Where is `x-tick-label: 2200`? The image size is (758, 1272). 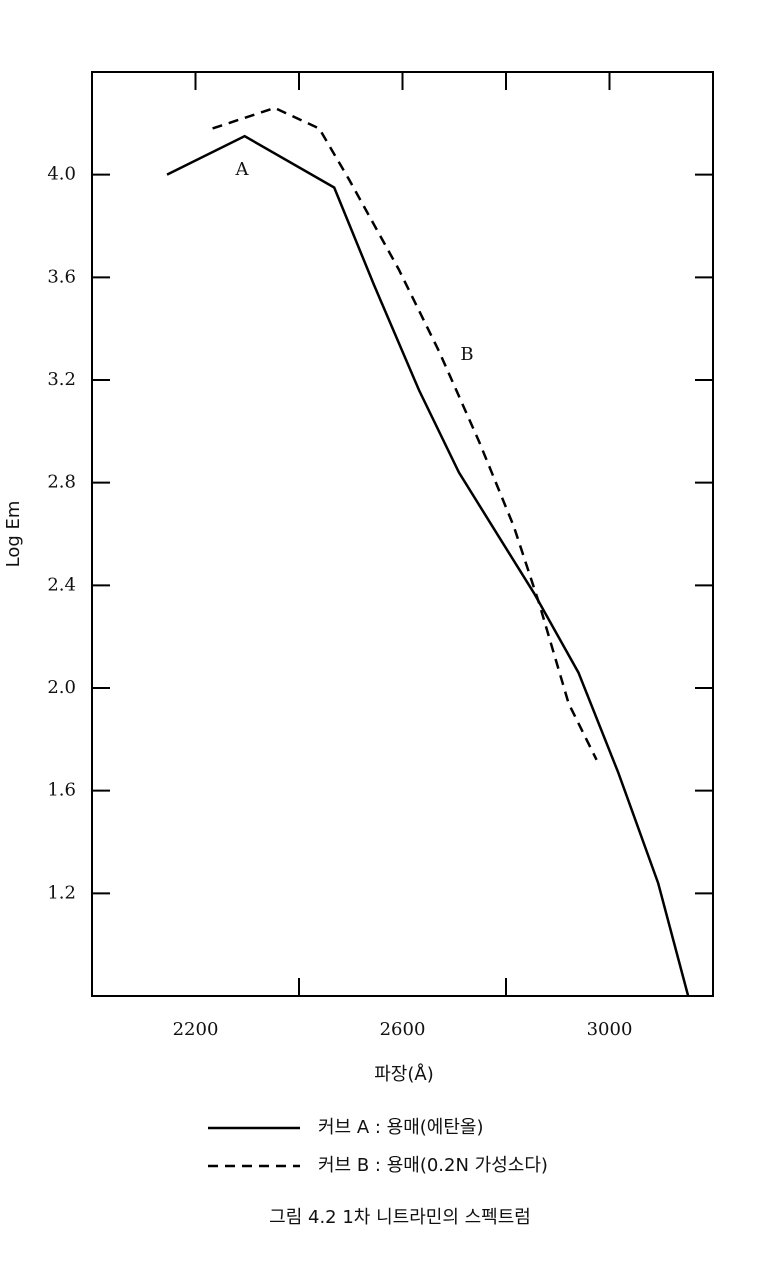 x-tick-label: 2200 is located at coordinates (196, 1029).